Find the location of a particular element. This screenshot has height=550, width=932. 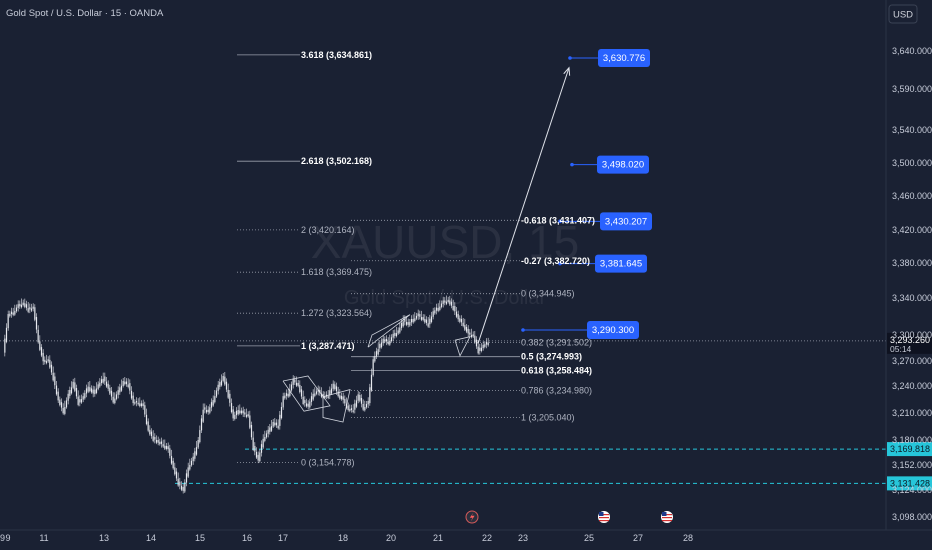

x-tick-label: 29 is located at coordinates (2, 538).